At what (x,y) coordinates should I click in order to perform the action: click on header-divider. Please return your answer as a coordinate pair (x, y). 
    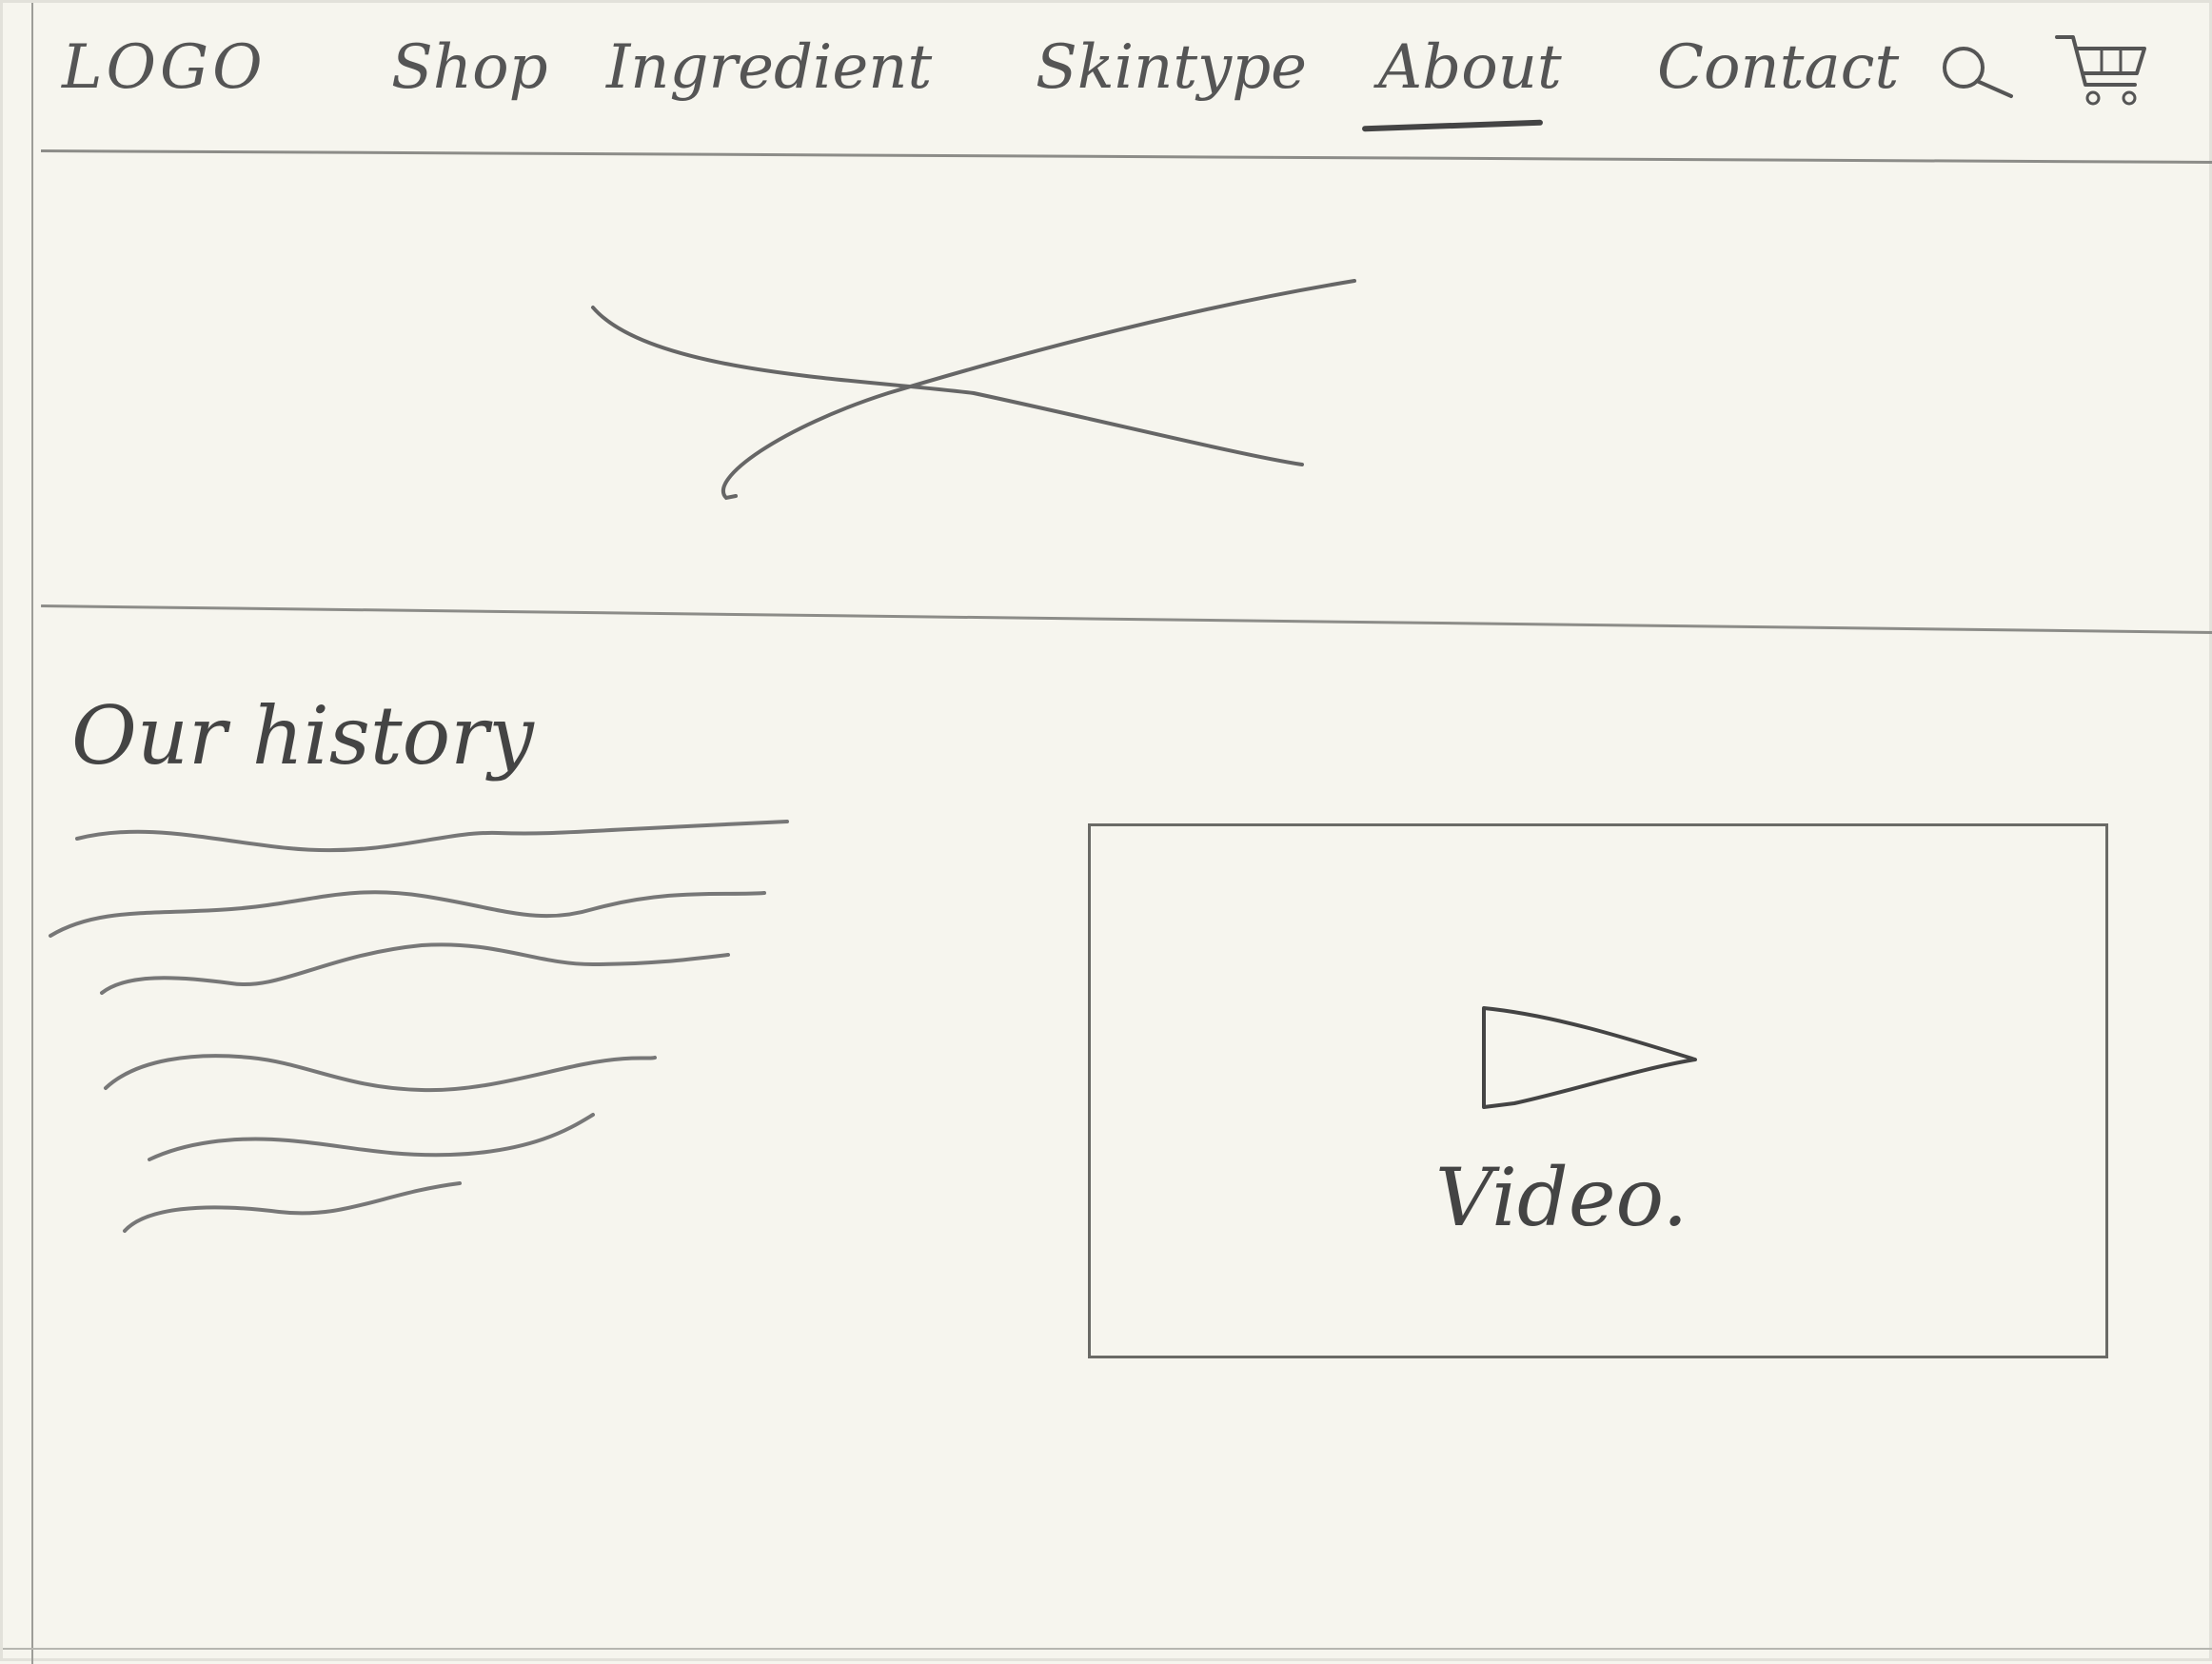
    Looking at the image, I should click on (1126, 156).